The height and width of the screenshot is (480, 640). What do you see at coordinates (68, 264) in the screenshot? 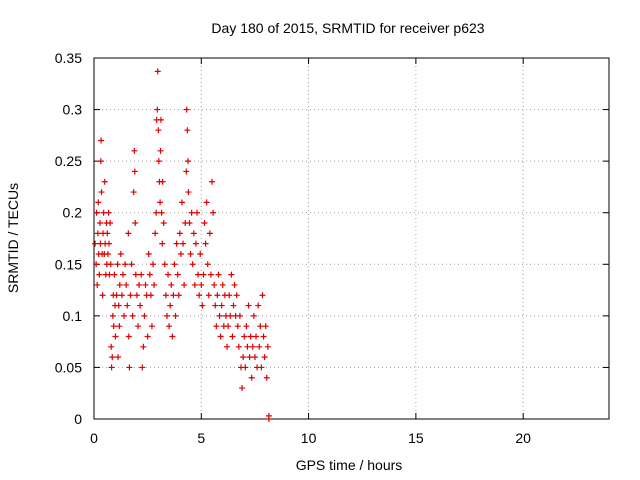
I see `y-tick-label: 0.15` at bounding box center [68, 264].